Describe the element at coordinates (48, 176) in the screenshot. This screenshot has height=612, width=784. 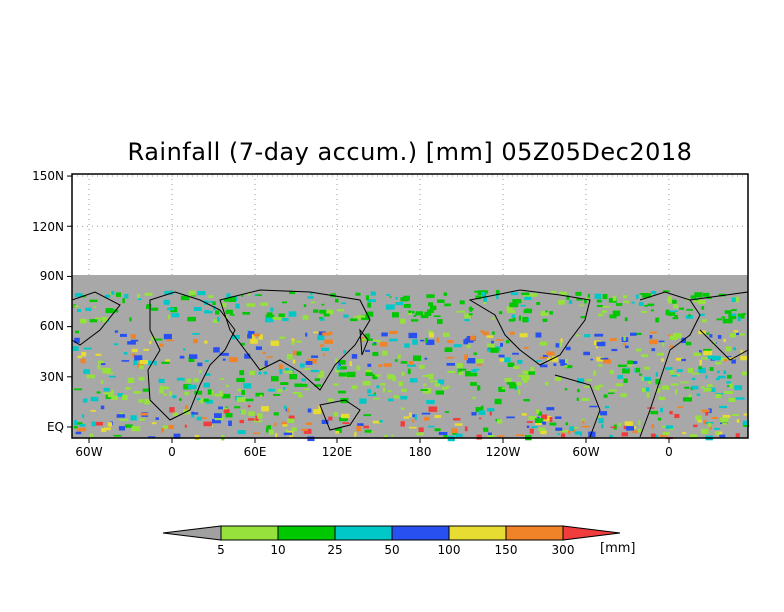
I see `y-tick-label: 150N` at that location.